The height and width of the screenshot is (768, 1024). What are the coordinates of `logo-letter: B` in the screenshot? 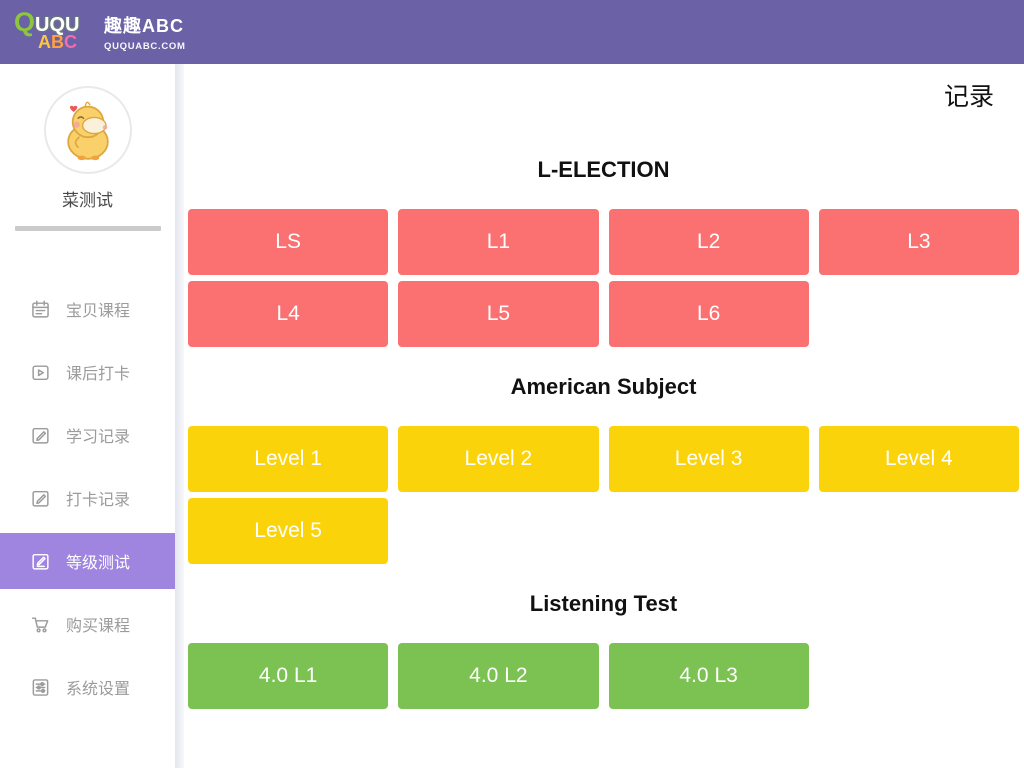 It's located at (57, 42).